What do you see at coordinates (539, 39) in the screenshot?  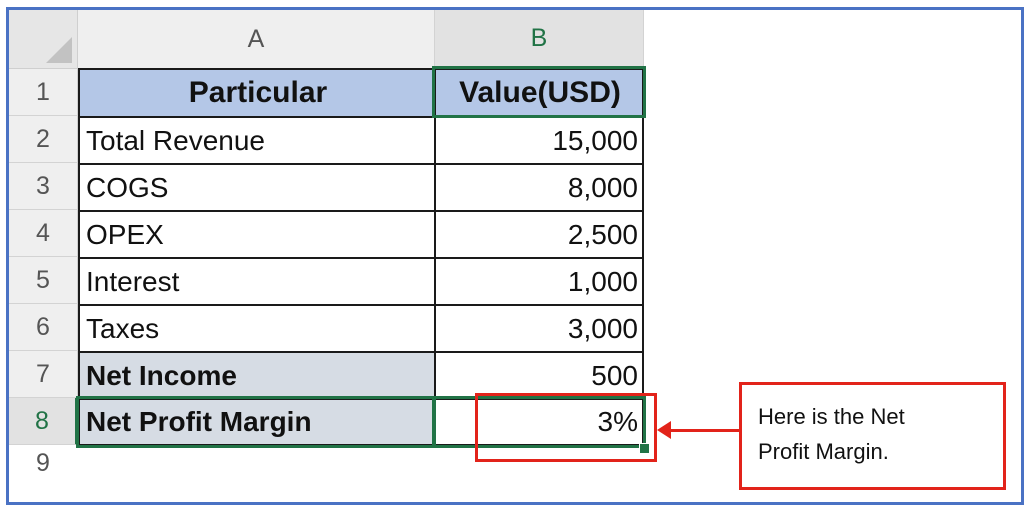 I see `column-header-b: B` at bounding box center [539, 39].